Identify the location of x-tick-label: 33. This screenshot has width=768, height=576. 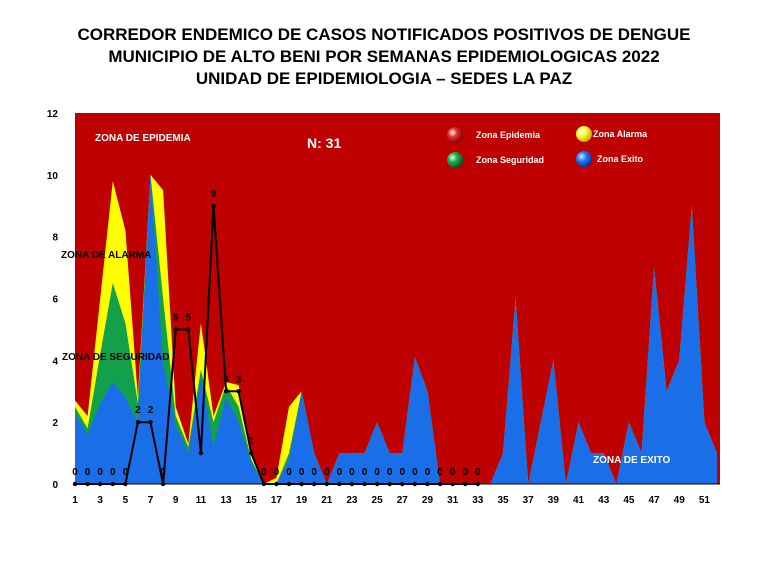
(478, 500).